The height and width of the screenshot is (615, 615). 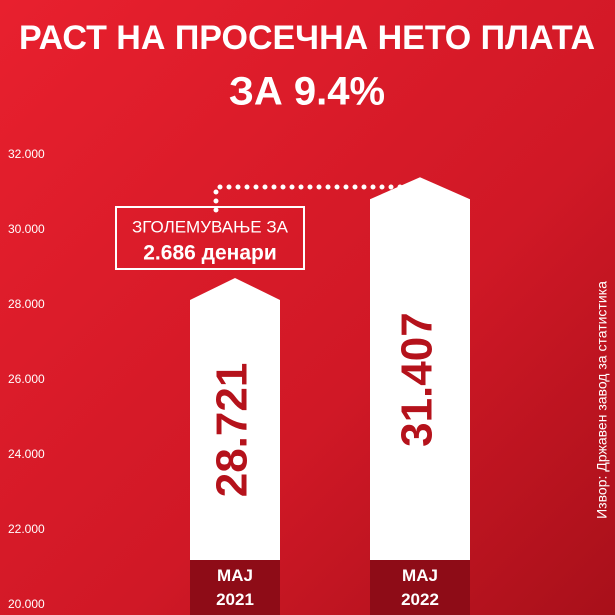 I want to click on chart-title: РАСТ НА ПРОСЕЧНА НЕТО ПЛАТА, so click(x=307, y=38).